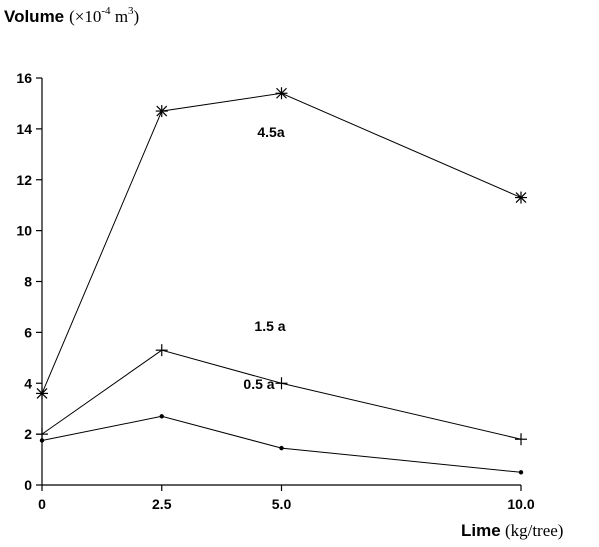  Describe the element at coordinates (28, 485) in the screenshot. I see `y-tick-label: 0` at that location.